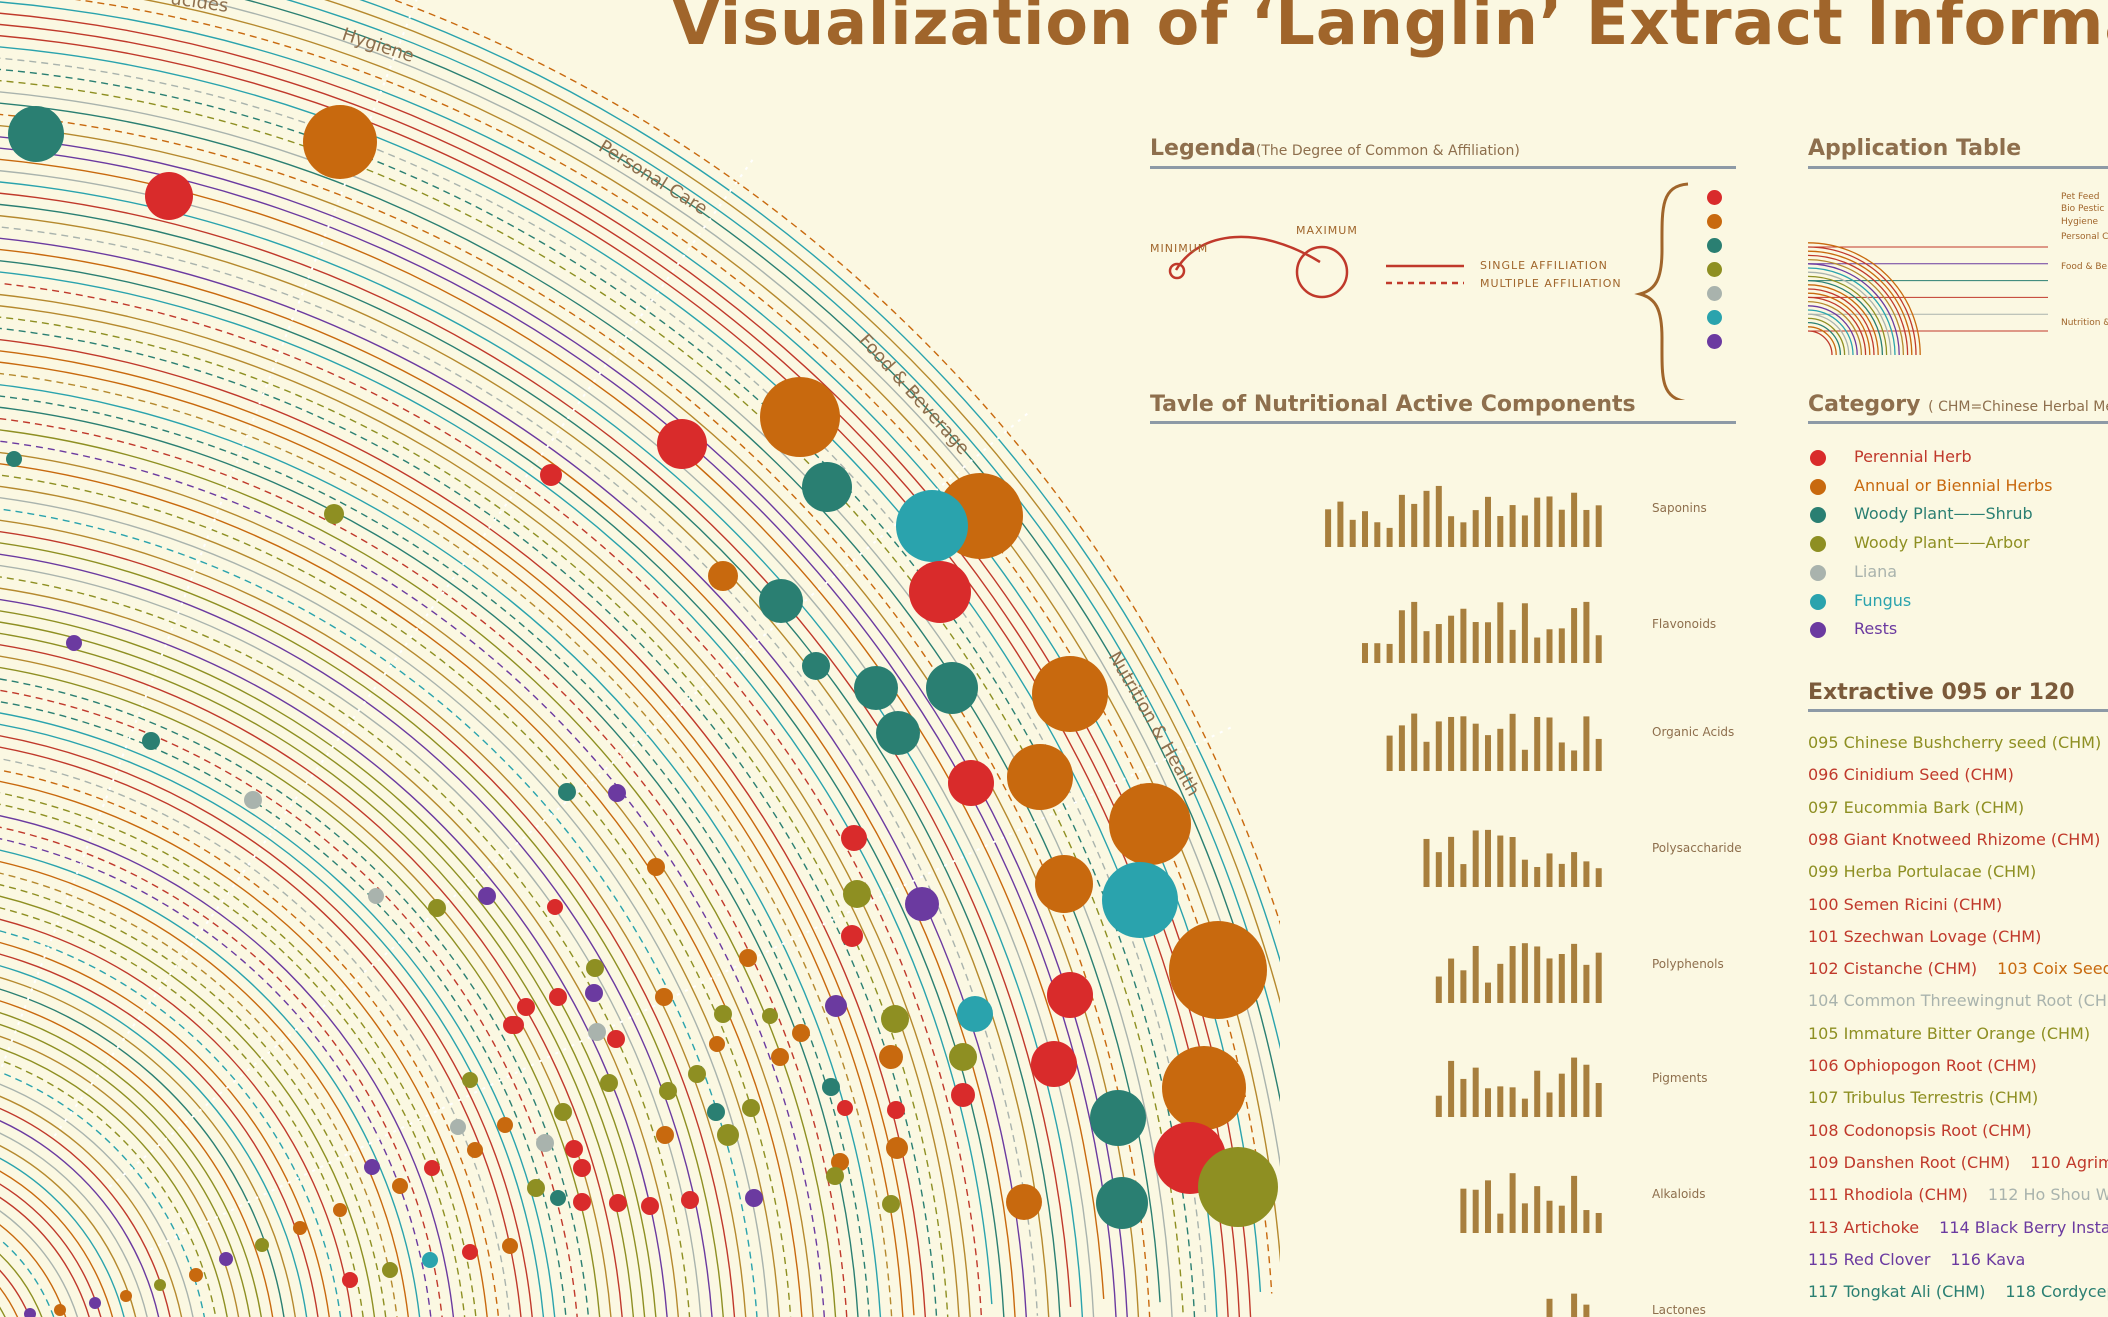 This screenshot has height=1317, width=2108. I want to click on component-label: Flavonoids, so click(1684, 624).